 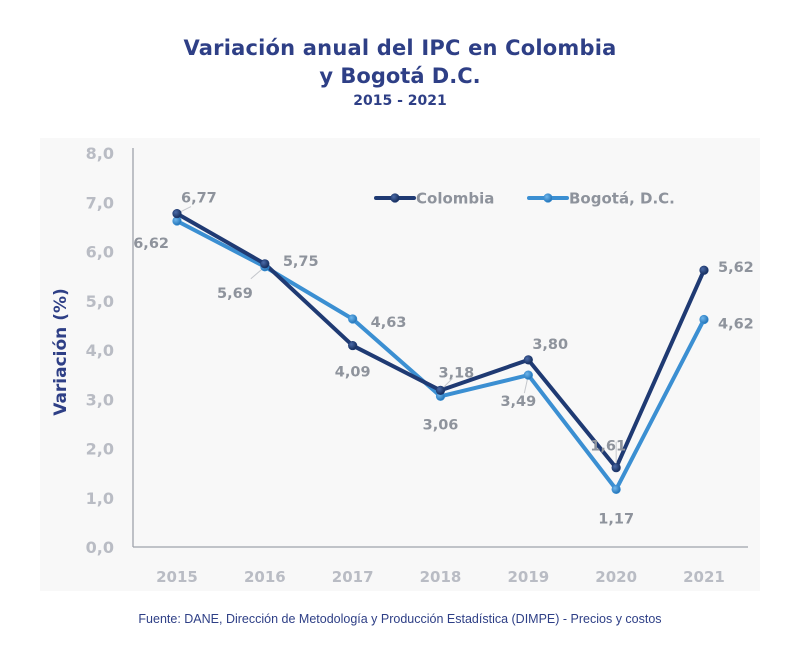 I want to click on colombia-data-label: 5,62, so click(x=736, y=268).